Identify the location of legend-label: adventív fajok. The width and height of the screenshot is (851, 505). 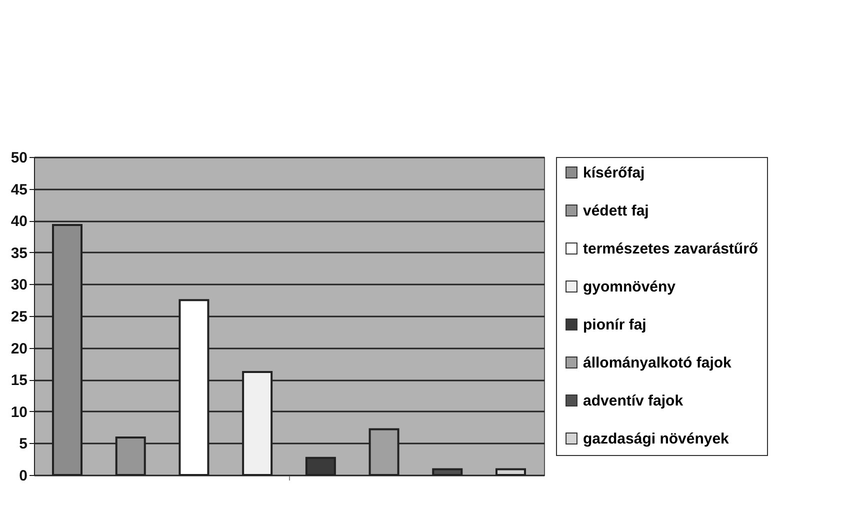
(633, 401).